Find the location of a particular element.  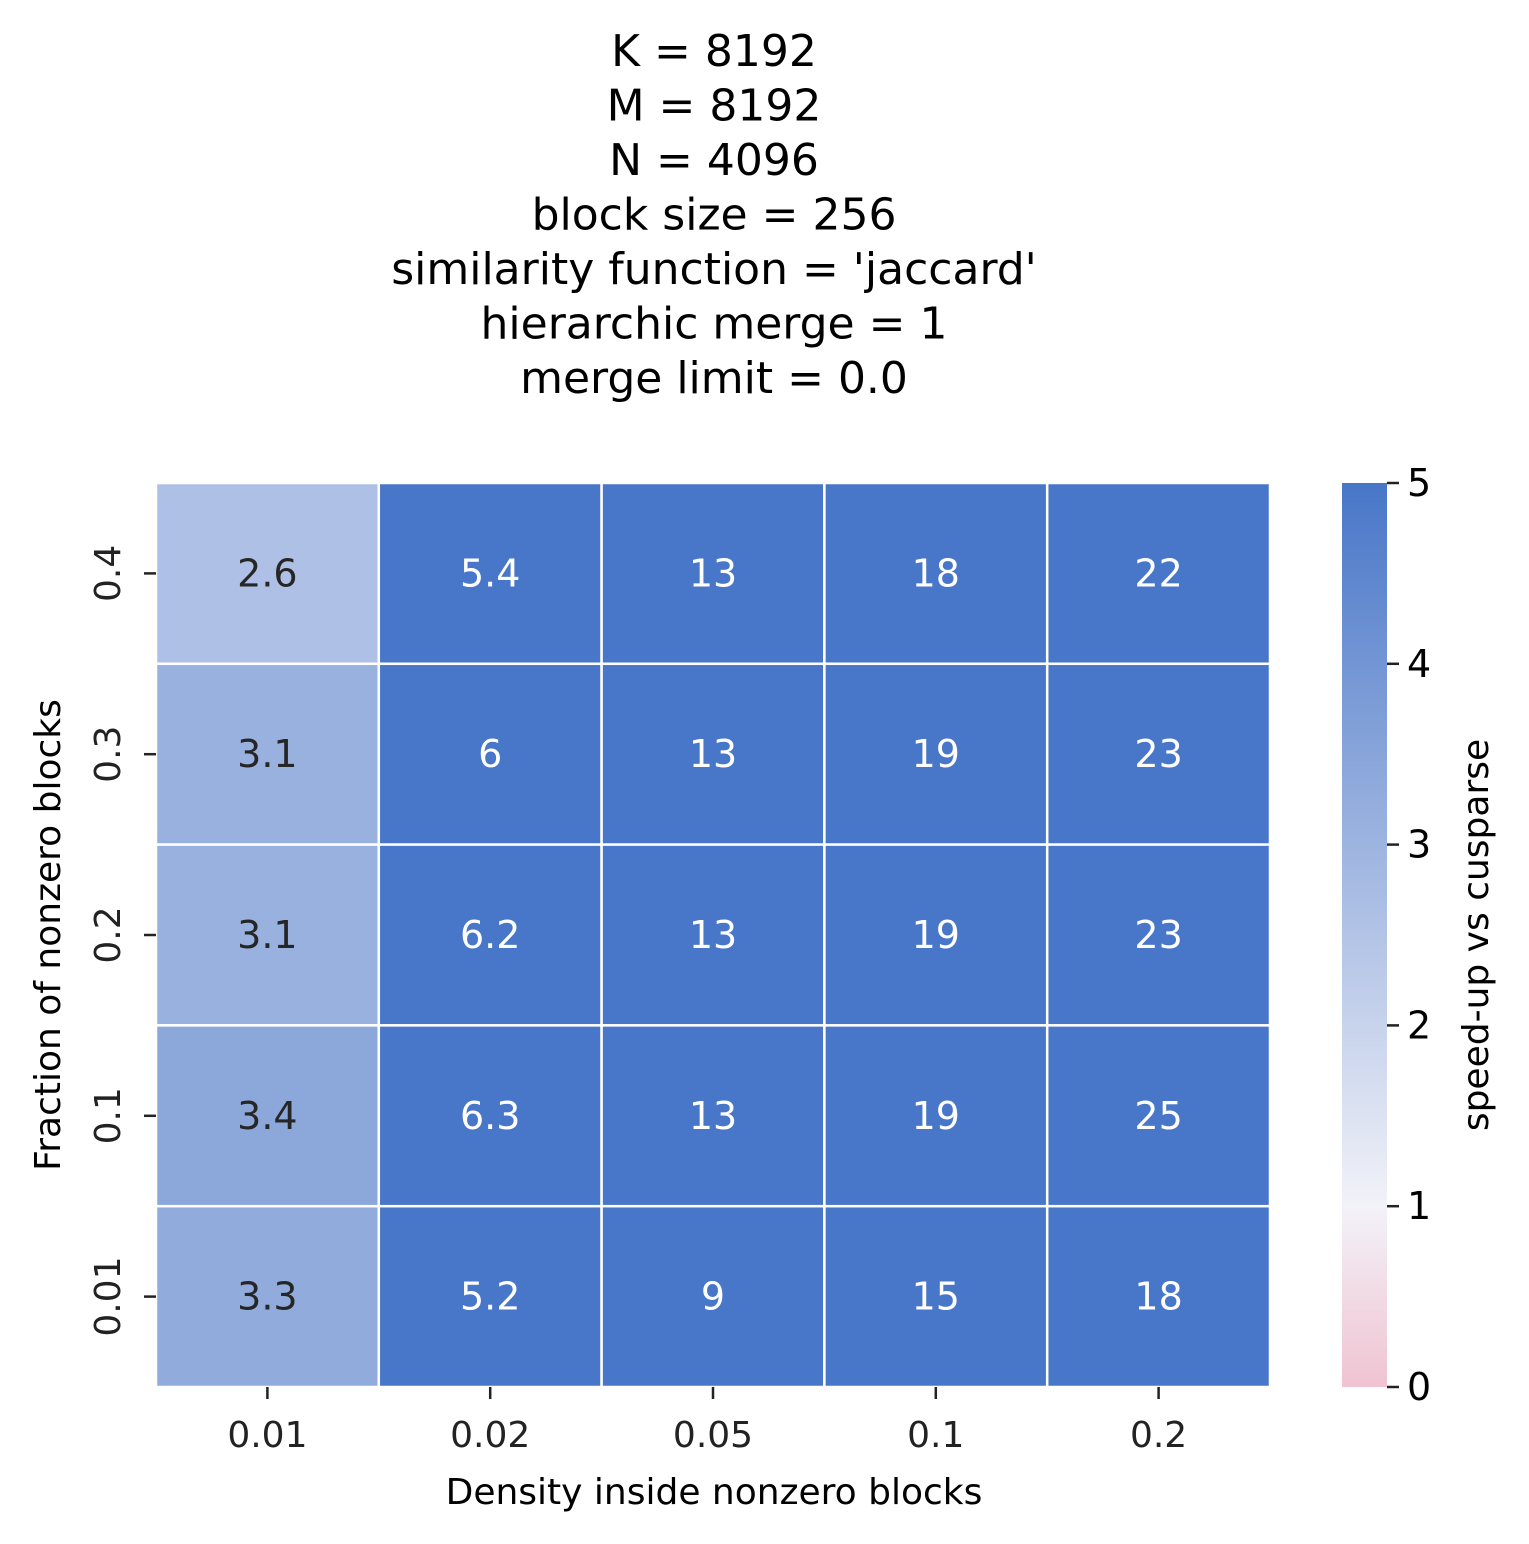

x-axis-ticks: 0.01 0.02 0.05 0.1 0.2 is located at coordinates (707, 1421).